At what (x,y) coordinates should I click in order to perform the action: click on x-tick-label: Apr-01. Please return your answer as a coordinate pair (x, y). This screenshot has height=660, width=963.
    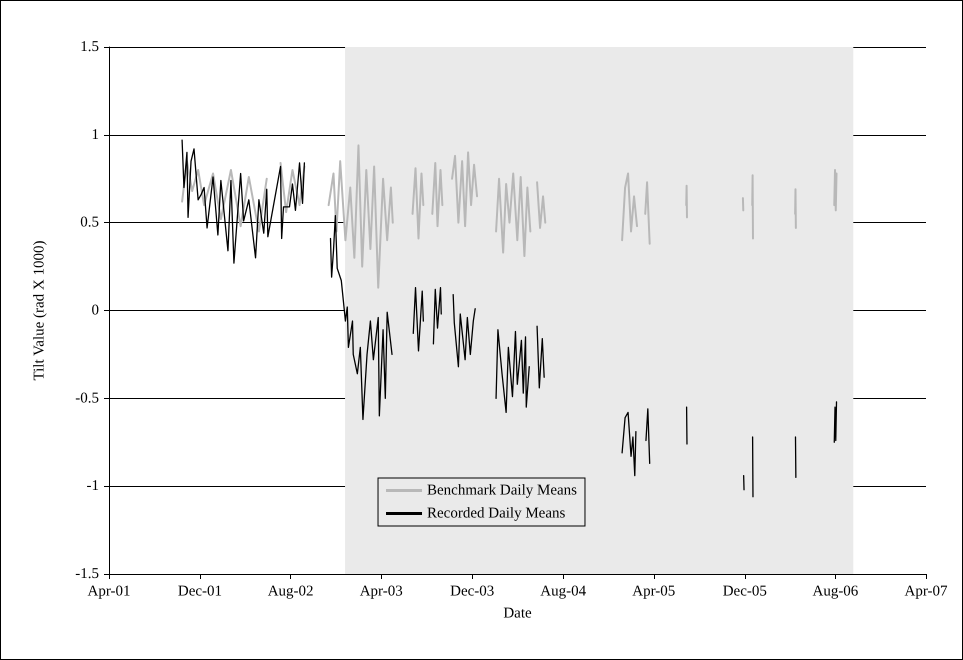
    Looking at the image, I should click on (109, 592).